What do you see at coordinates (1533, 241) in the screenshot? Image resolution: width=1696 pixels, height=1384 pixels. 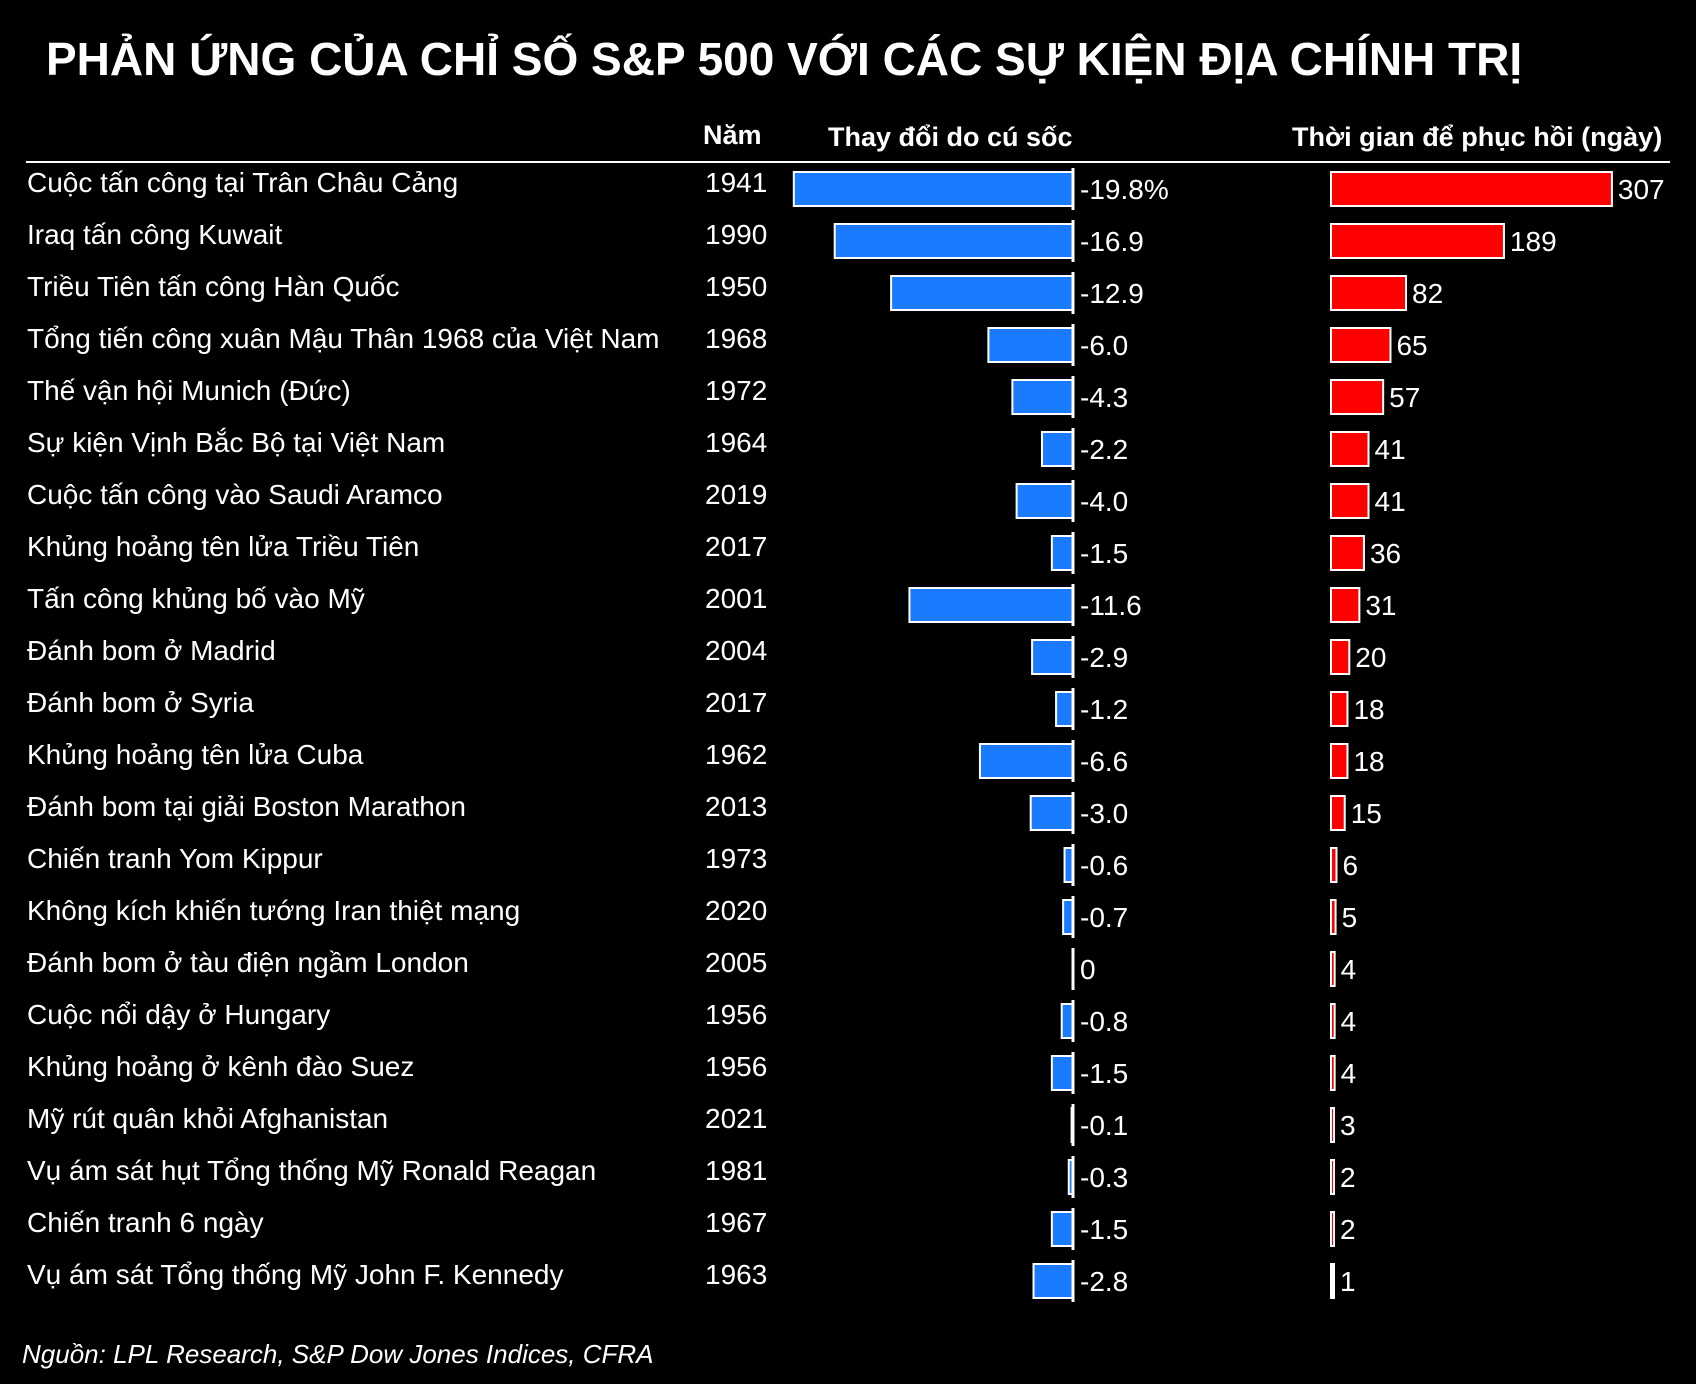 I see `recovery-value-label: 189` at bounding box center [1533, 241].